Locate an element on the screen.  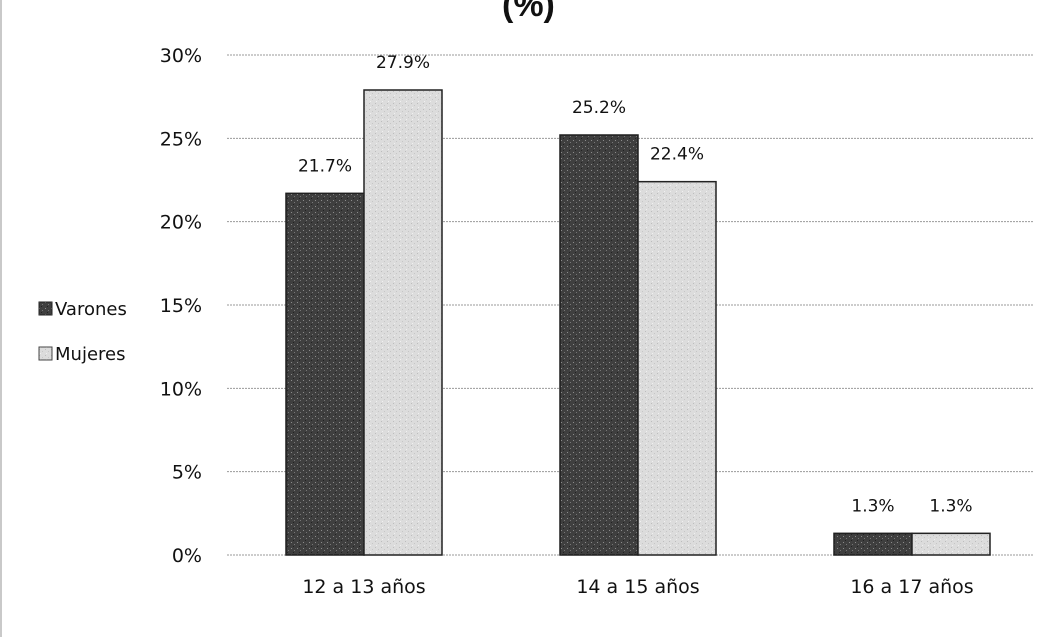
legend-label-varones: Varones is located at coordinates (91, 309).